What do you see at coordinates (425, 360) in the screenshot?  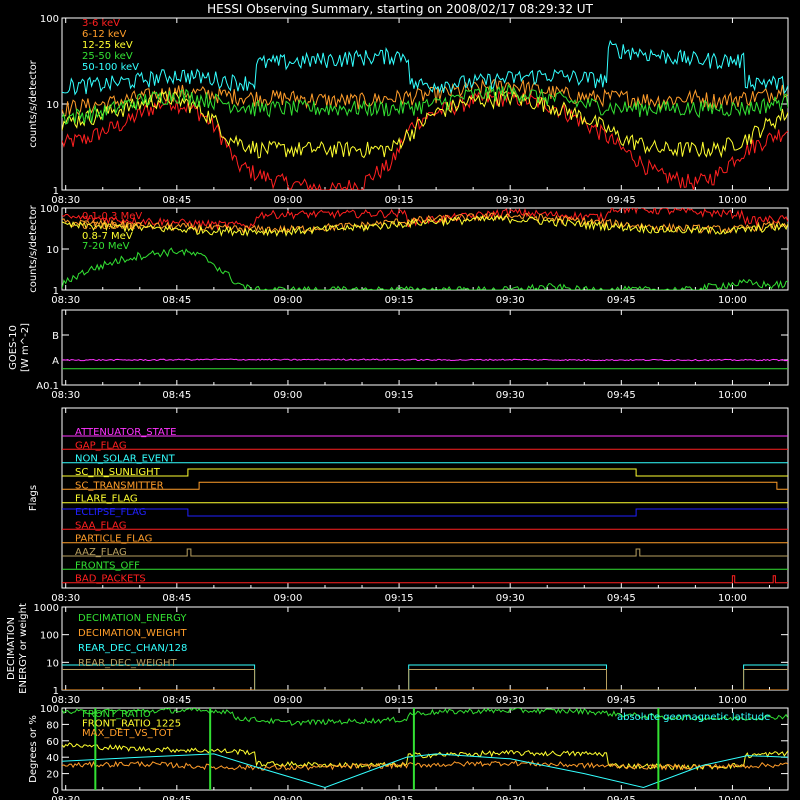 I see `series-line-goes-10-flux` at bounding box center [425, 360].